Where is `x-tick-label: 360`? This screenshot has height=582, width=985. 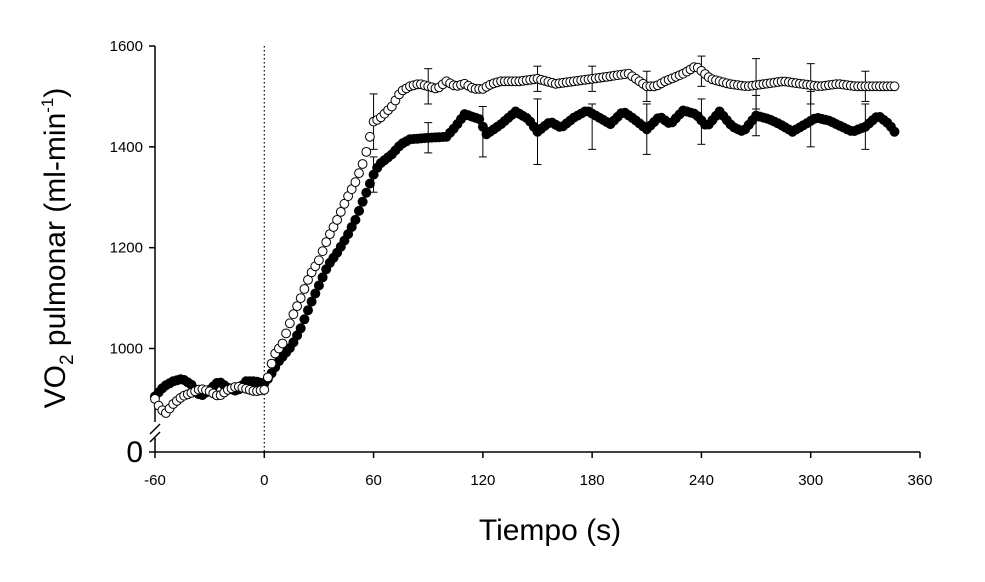 x-tick-label: 360 is located at coordinates (919, 480).